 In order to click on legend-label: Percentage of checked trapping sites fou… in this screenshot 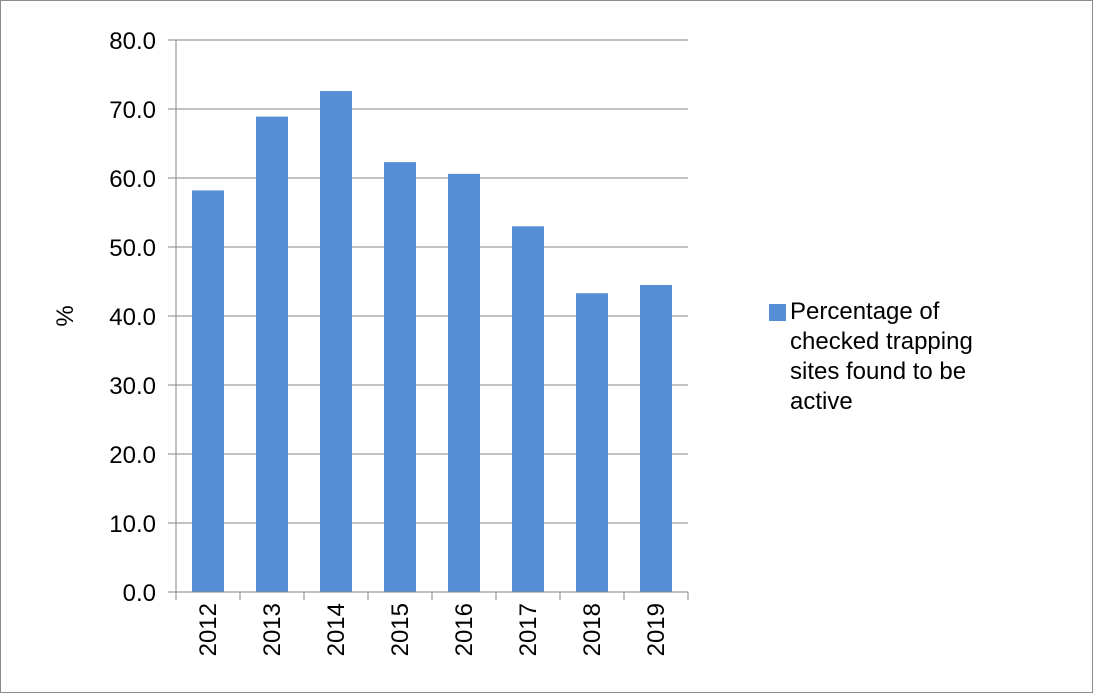, I will do `click(881, 356)`.